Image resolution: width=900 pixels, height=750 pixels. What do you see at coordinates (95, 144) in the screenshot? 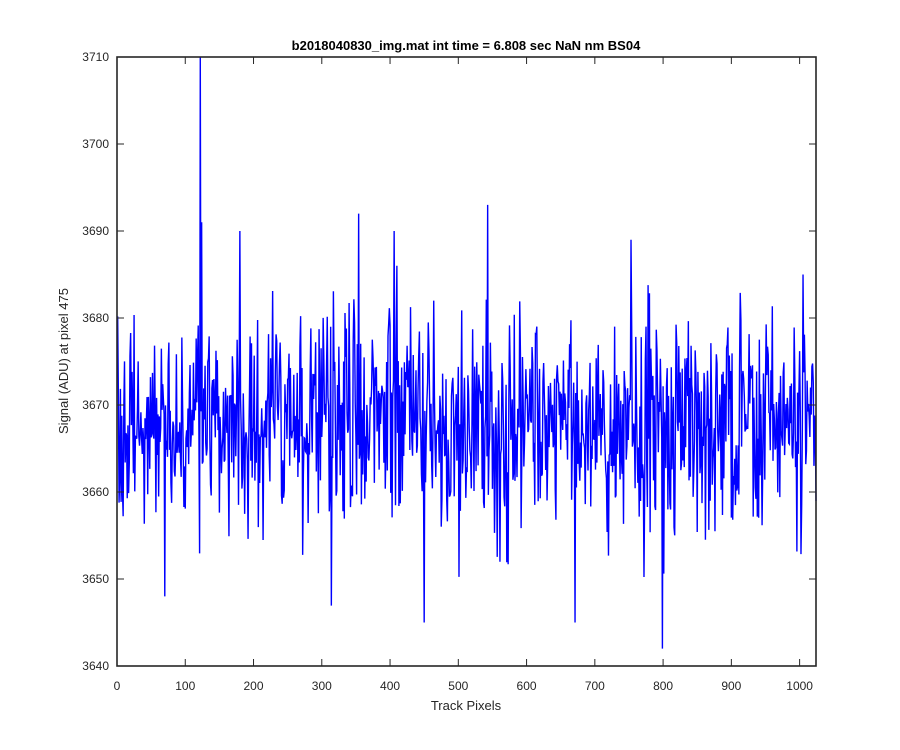
I see `y-tick-label: 3700` at bounding box center [95, 144].